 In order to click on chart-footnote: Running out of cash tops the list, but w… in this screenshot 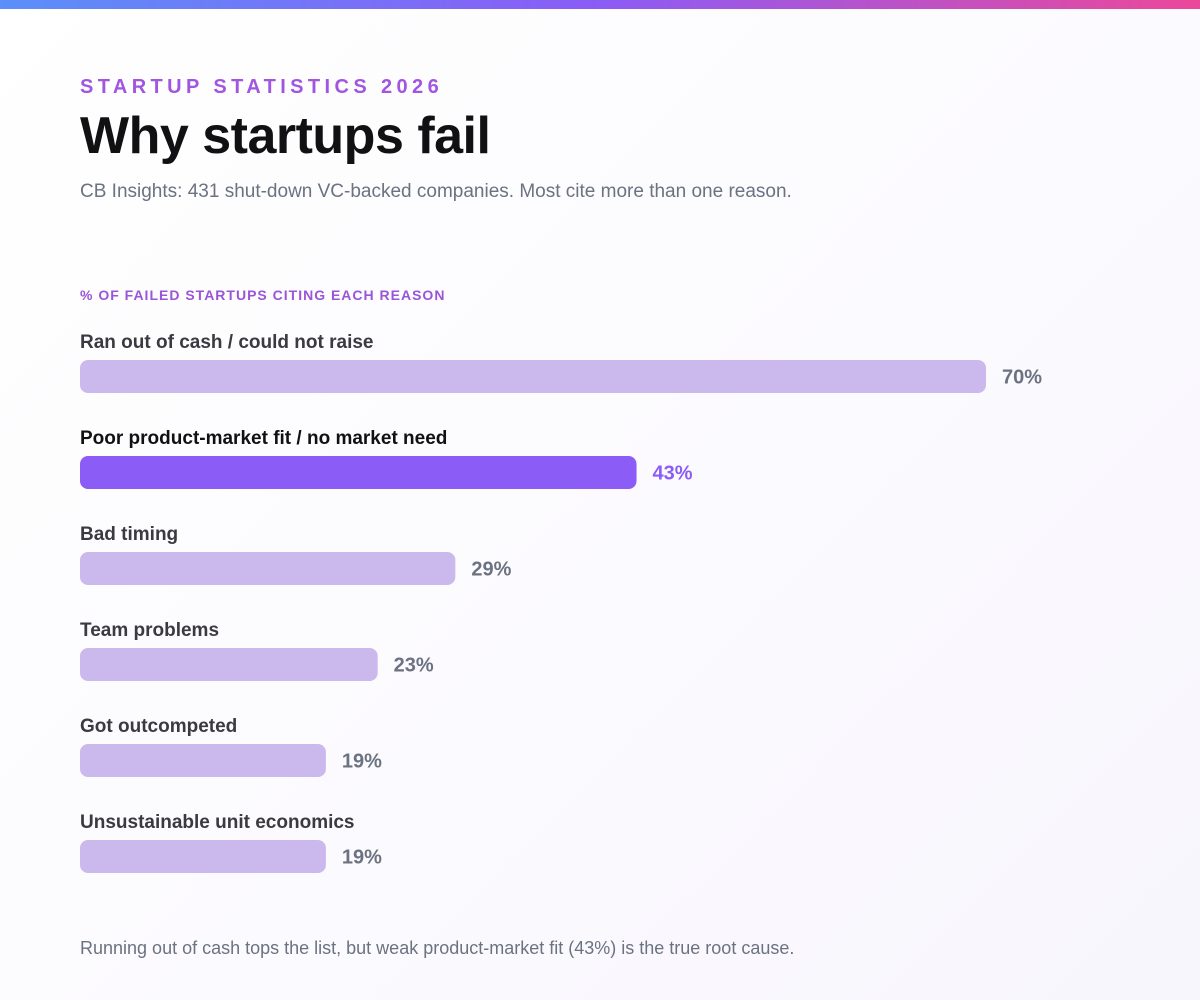, I will do `click(437, 948)`.